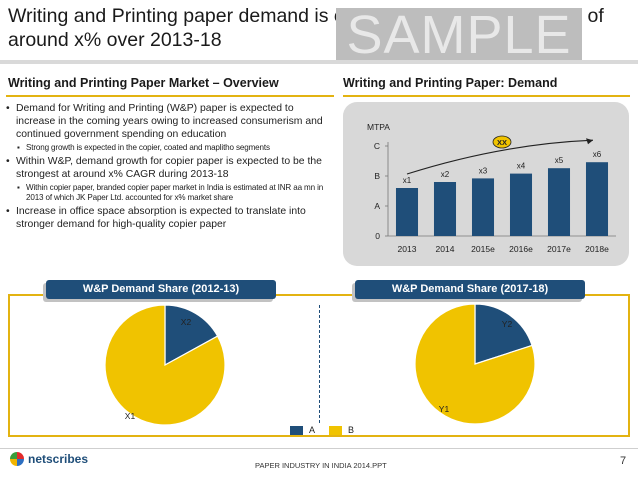 The image size is (638, 479). Describe the element at coordinates (445, 209) in the screenshot. I see `bar-2014` at that location.